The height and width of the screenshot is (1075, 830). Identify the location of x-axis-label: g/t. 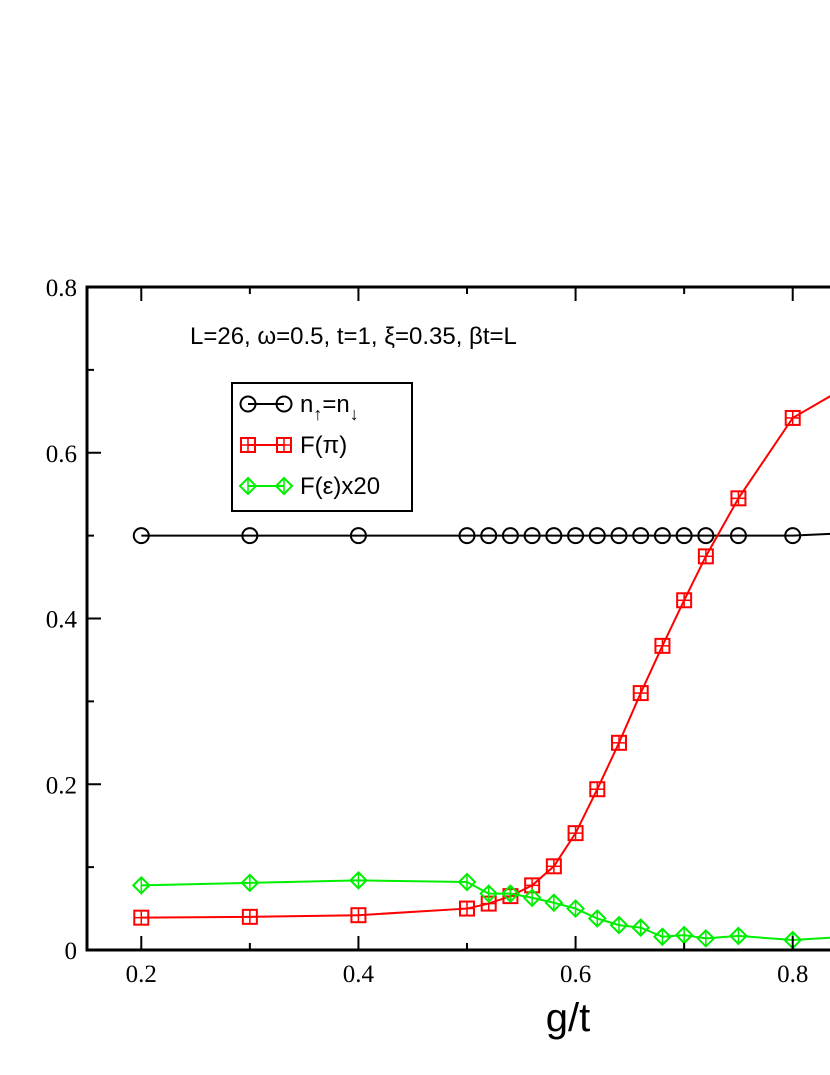
(568, 1018).